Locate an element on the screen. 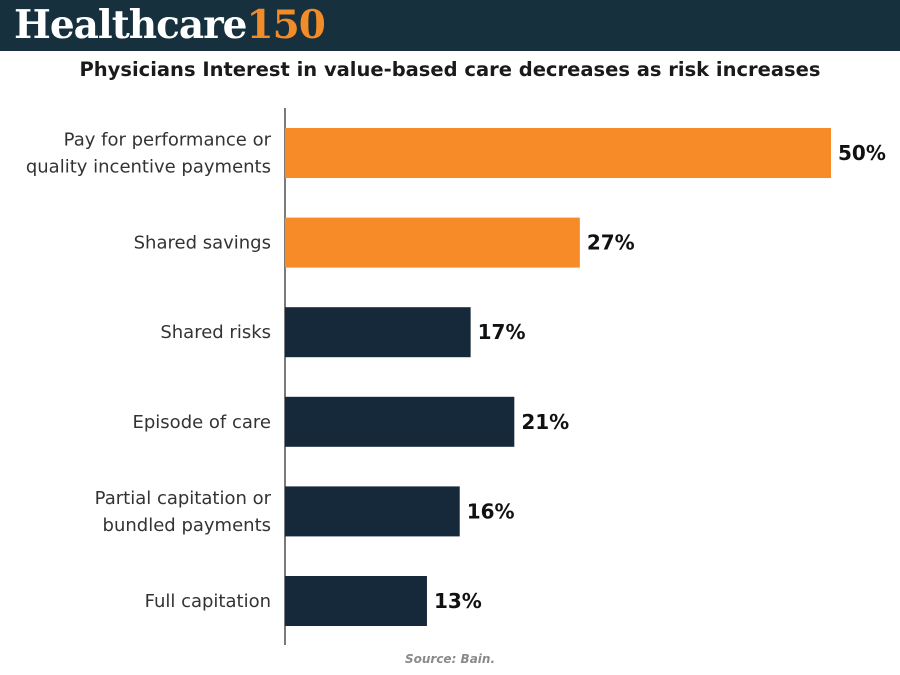 The image size is (900, 675). source-note: Source: Bain. is located at coordinates (450, 659).